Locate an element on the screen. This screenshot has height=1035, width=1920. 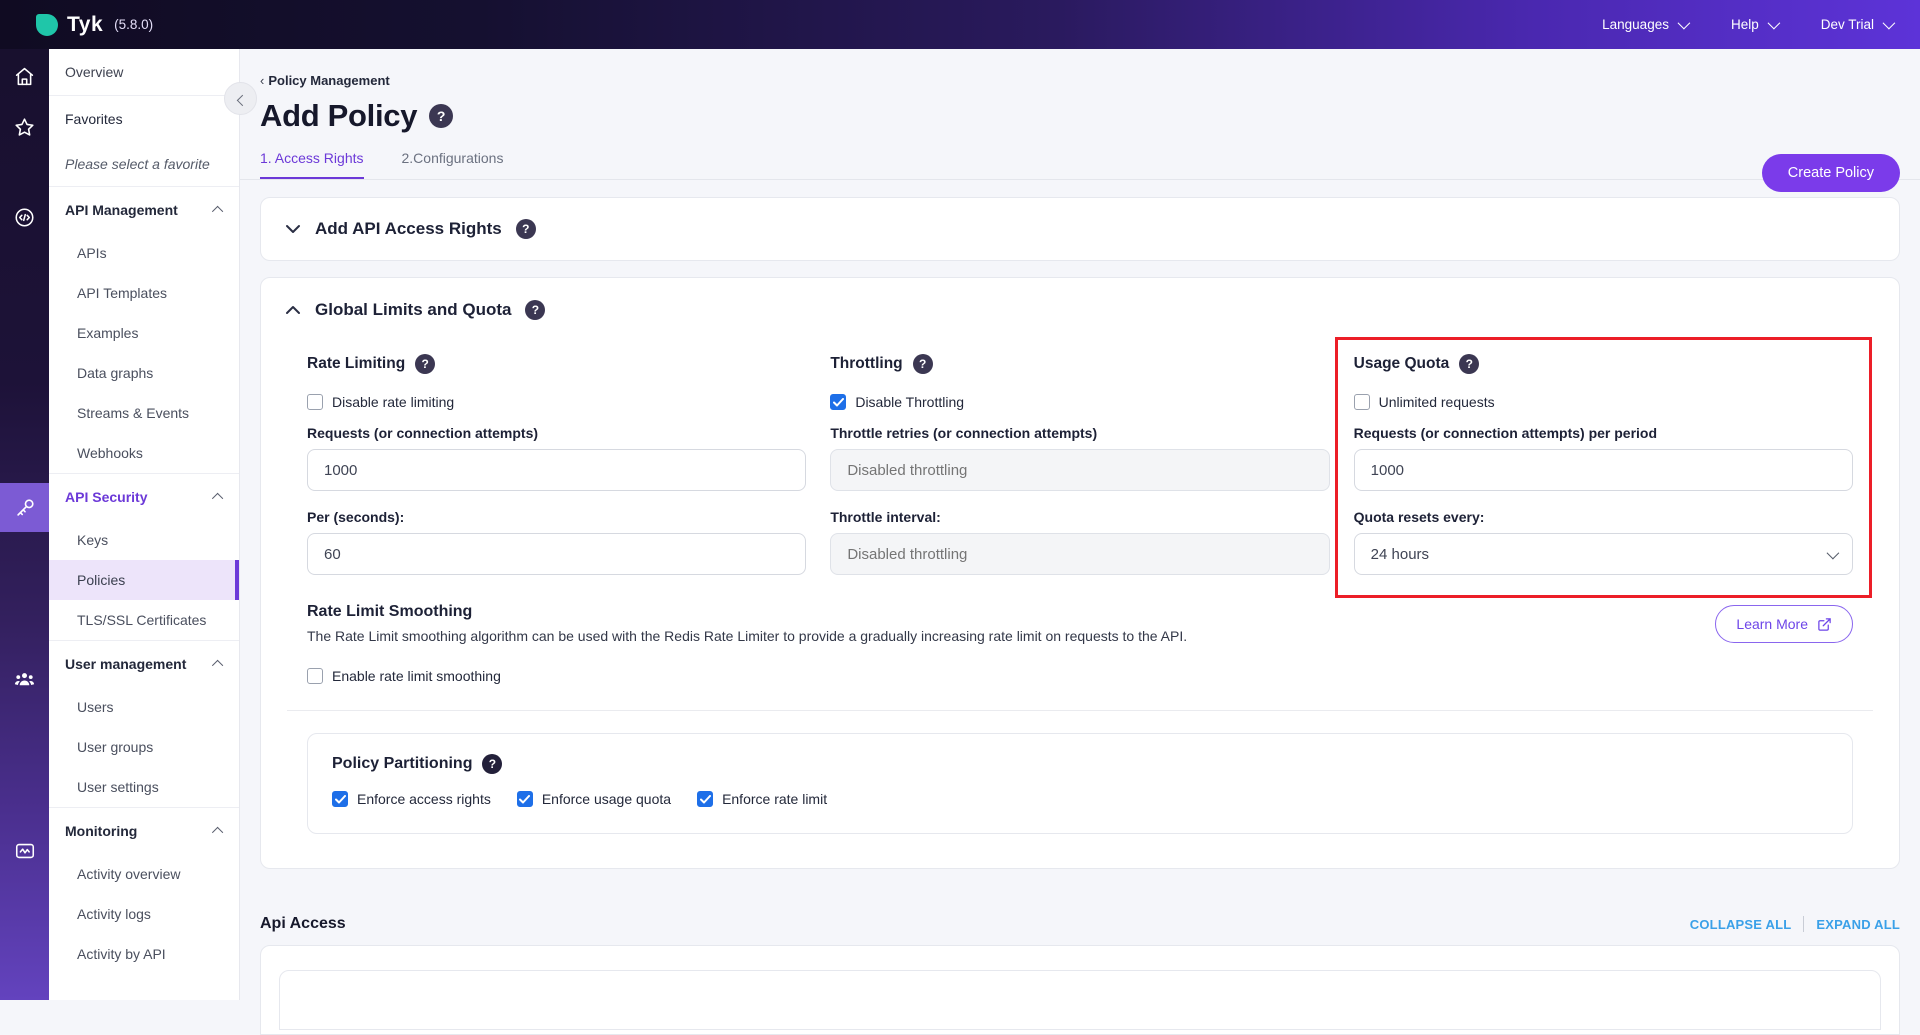
sidebar-section-label: API Security is located at coordinates (106, 497).